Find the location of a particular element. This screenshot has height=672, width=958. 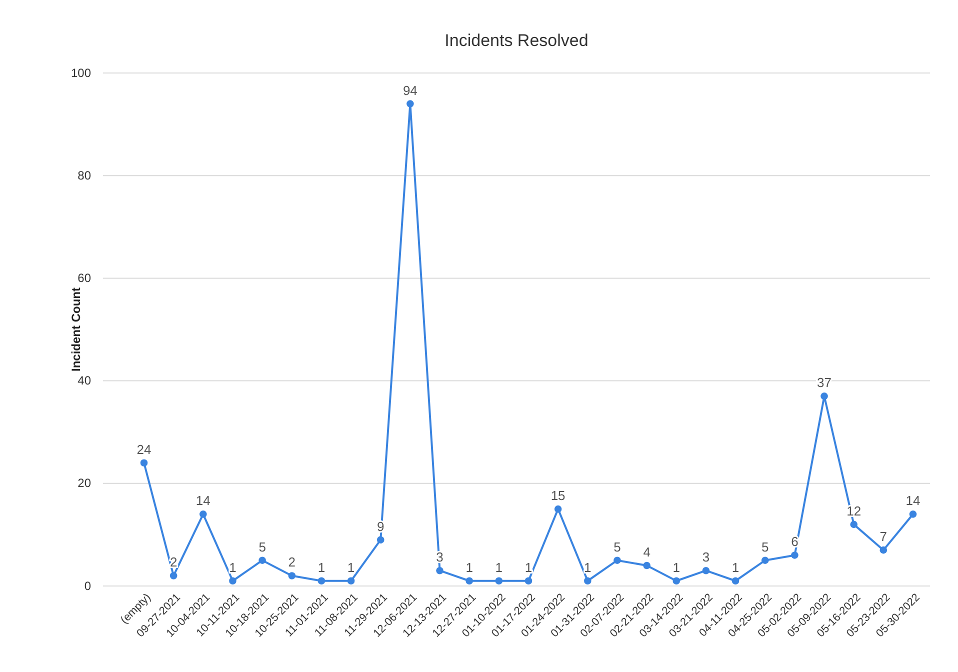

data-label: 37 is located at coordinates (824, 382).